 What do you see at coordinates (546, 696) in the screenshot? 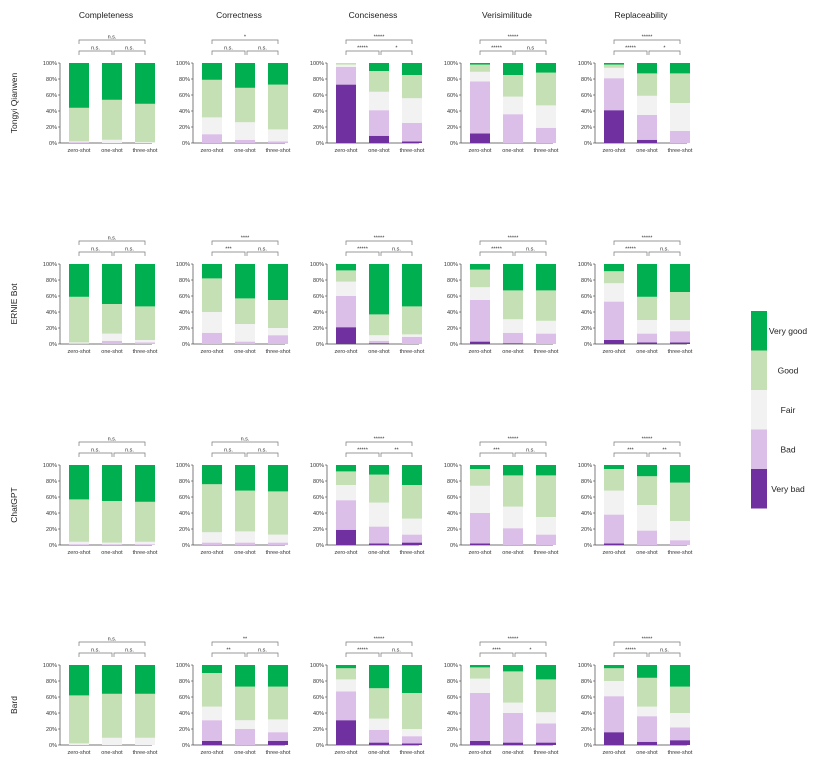
I see `bar-segment-bard-verisimilitude-three-shot-good` at bounding box center [546, 696].